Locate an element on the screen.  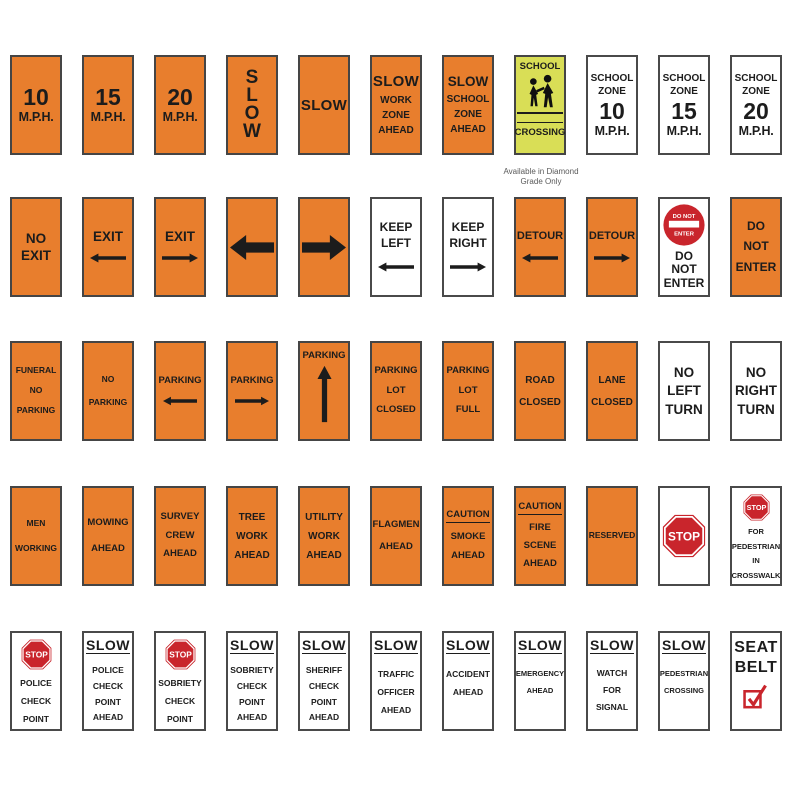
sign-arrow-left is located at coordinates (252, 247).